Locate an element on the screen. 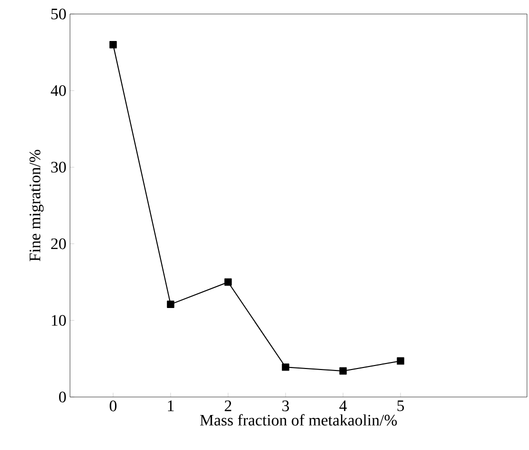  x-tick-label: 0 is located at coordinates (113, 406).